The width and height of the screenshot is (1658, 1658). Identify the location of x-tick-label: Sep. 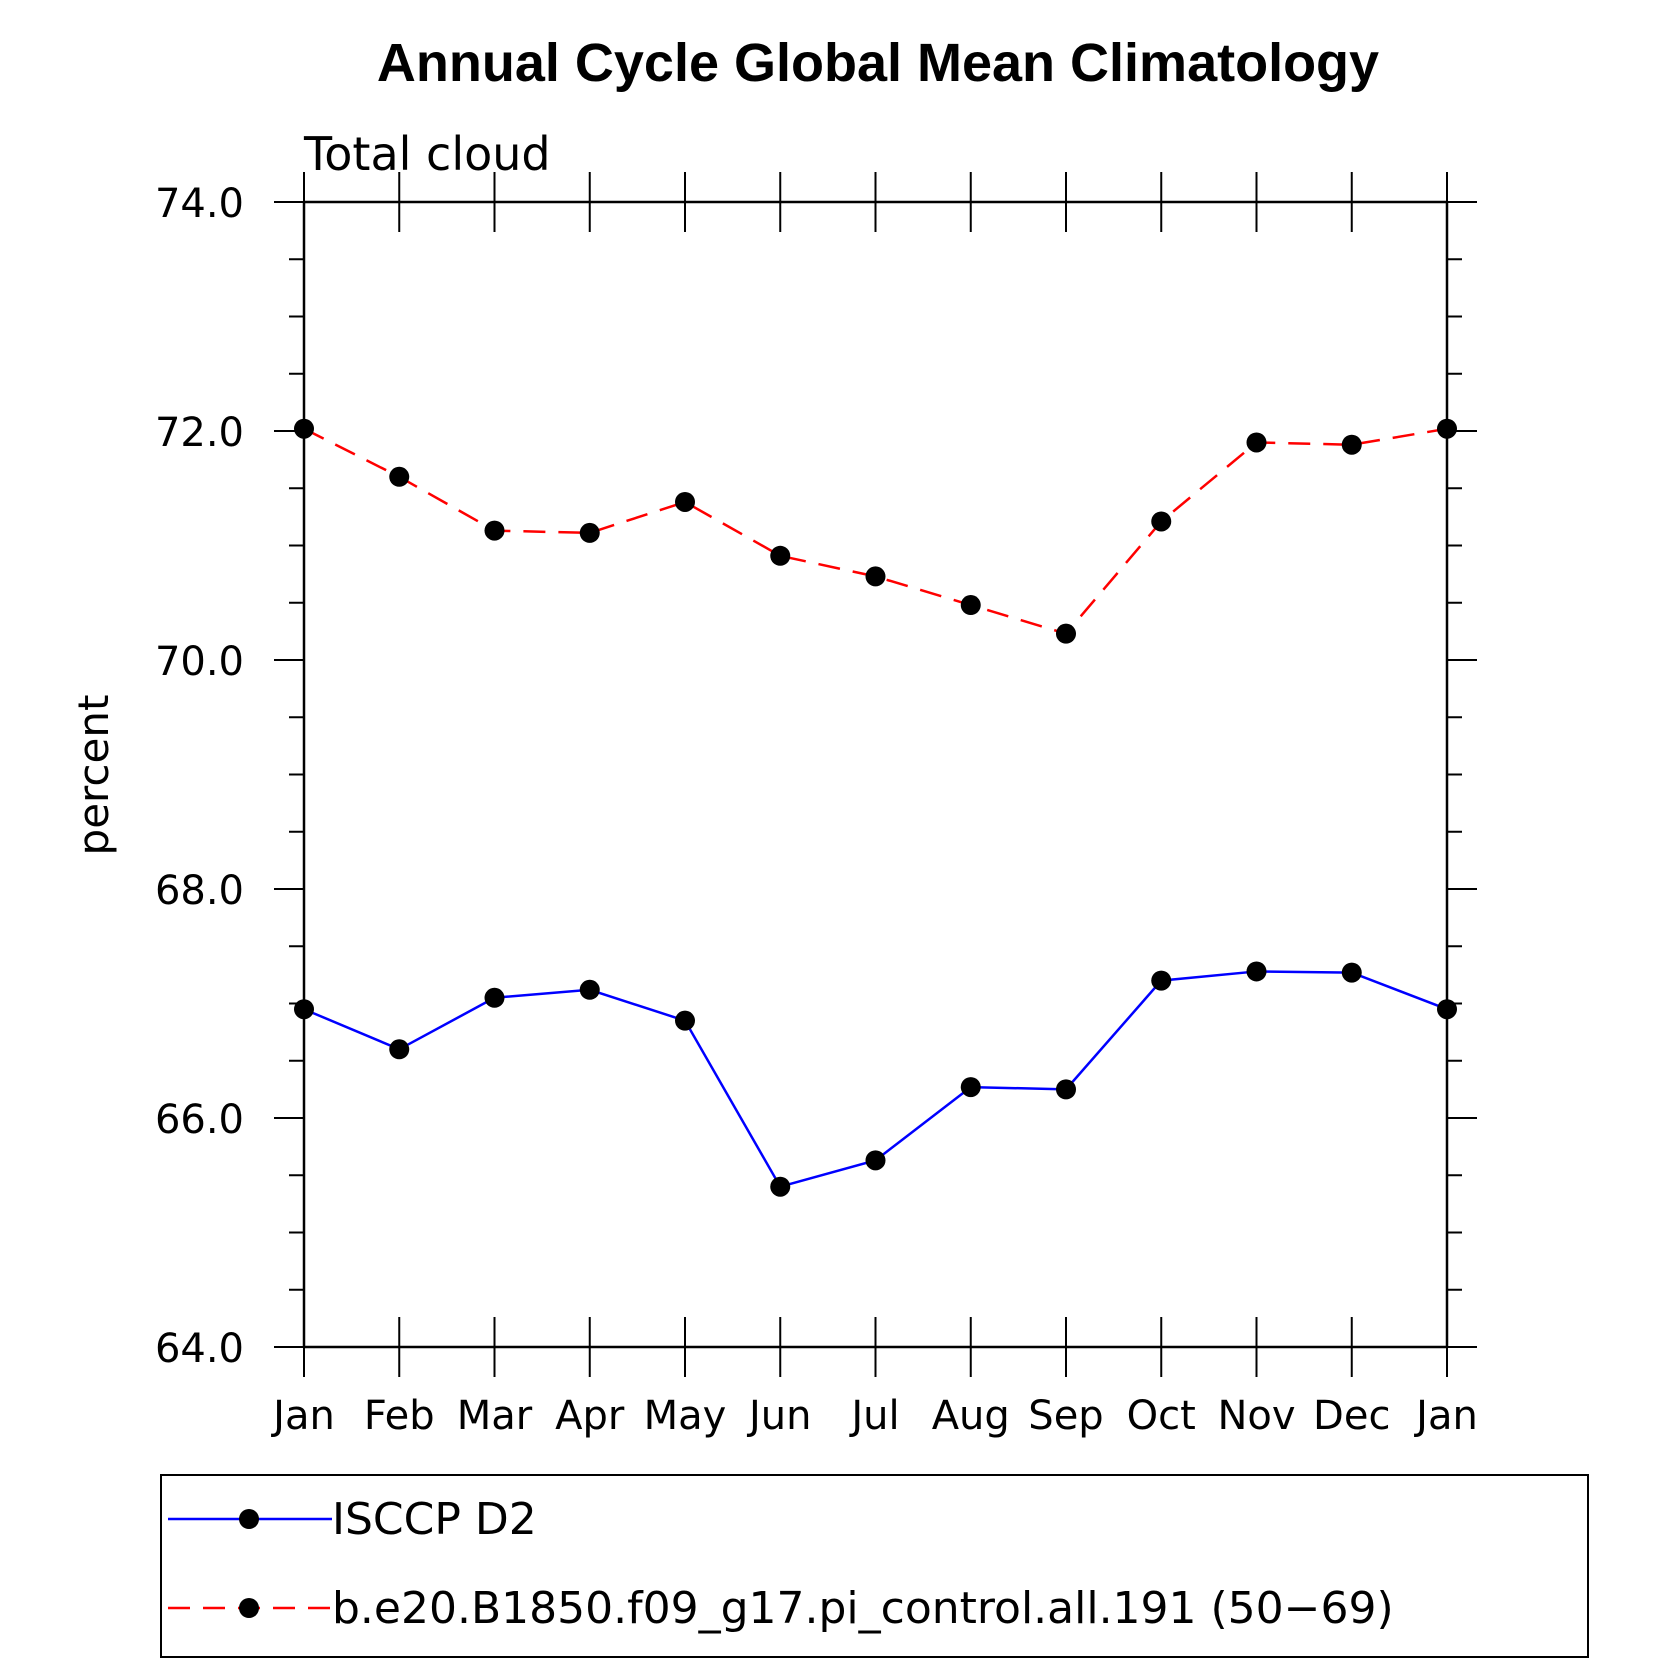
(1065, 1416).